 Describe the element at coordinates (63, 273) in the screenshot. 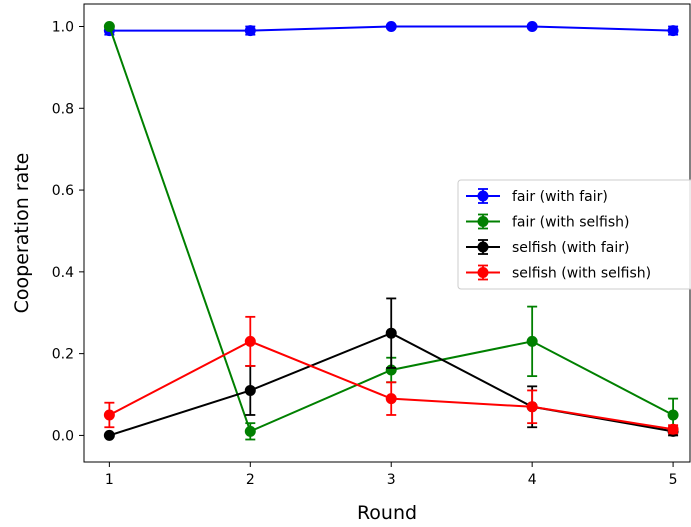

I see `y-tick-label: 0.4` at that location.